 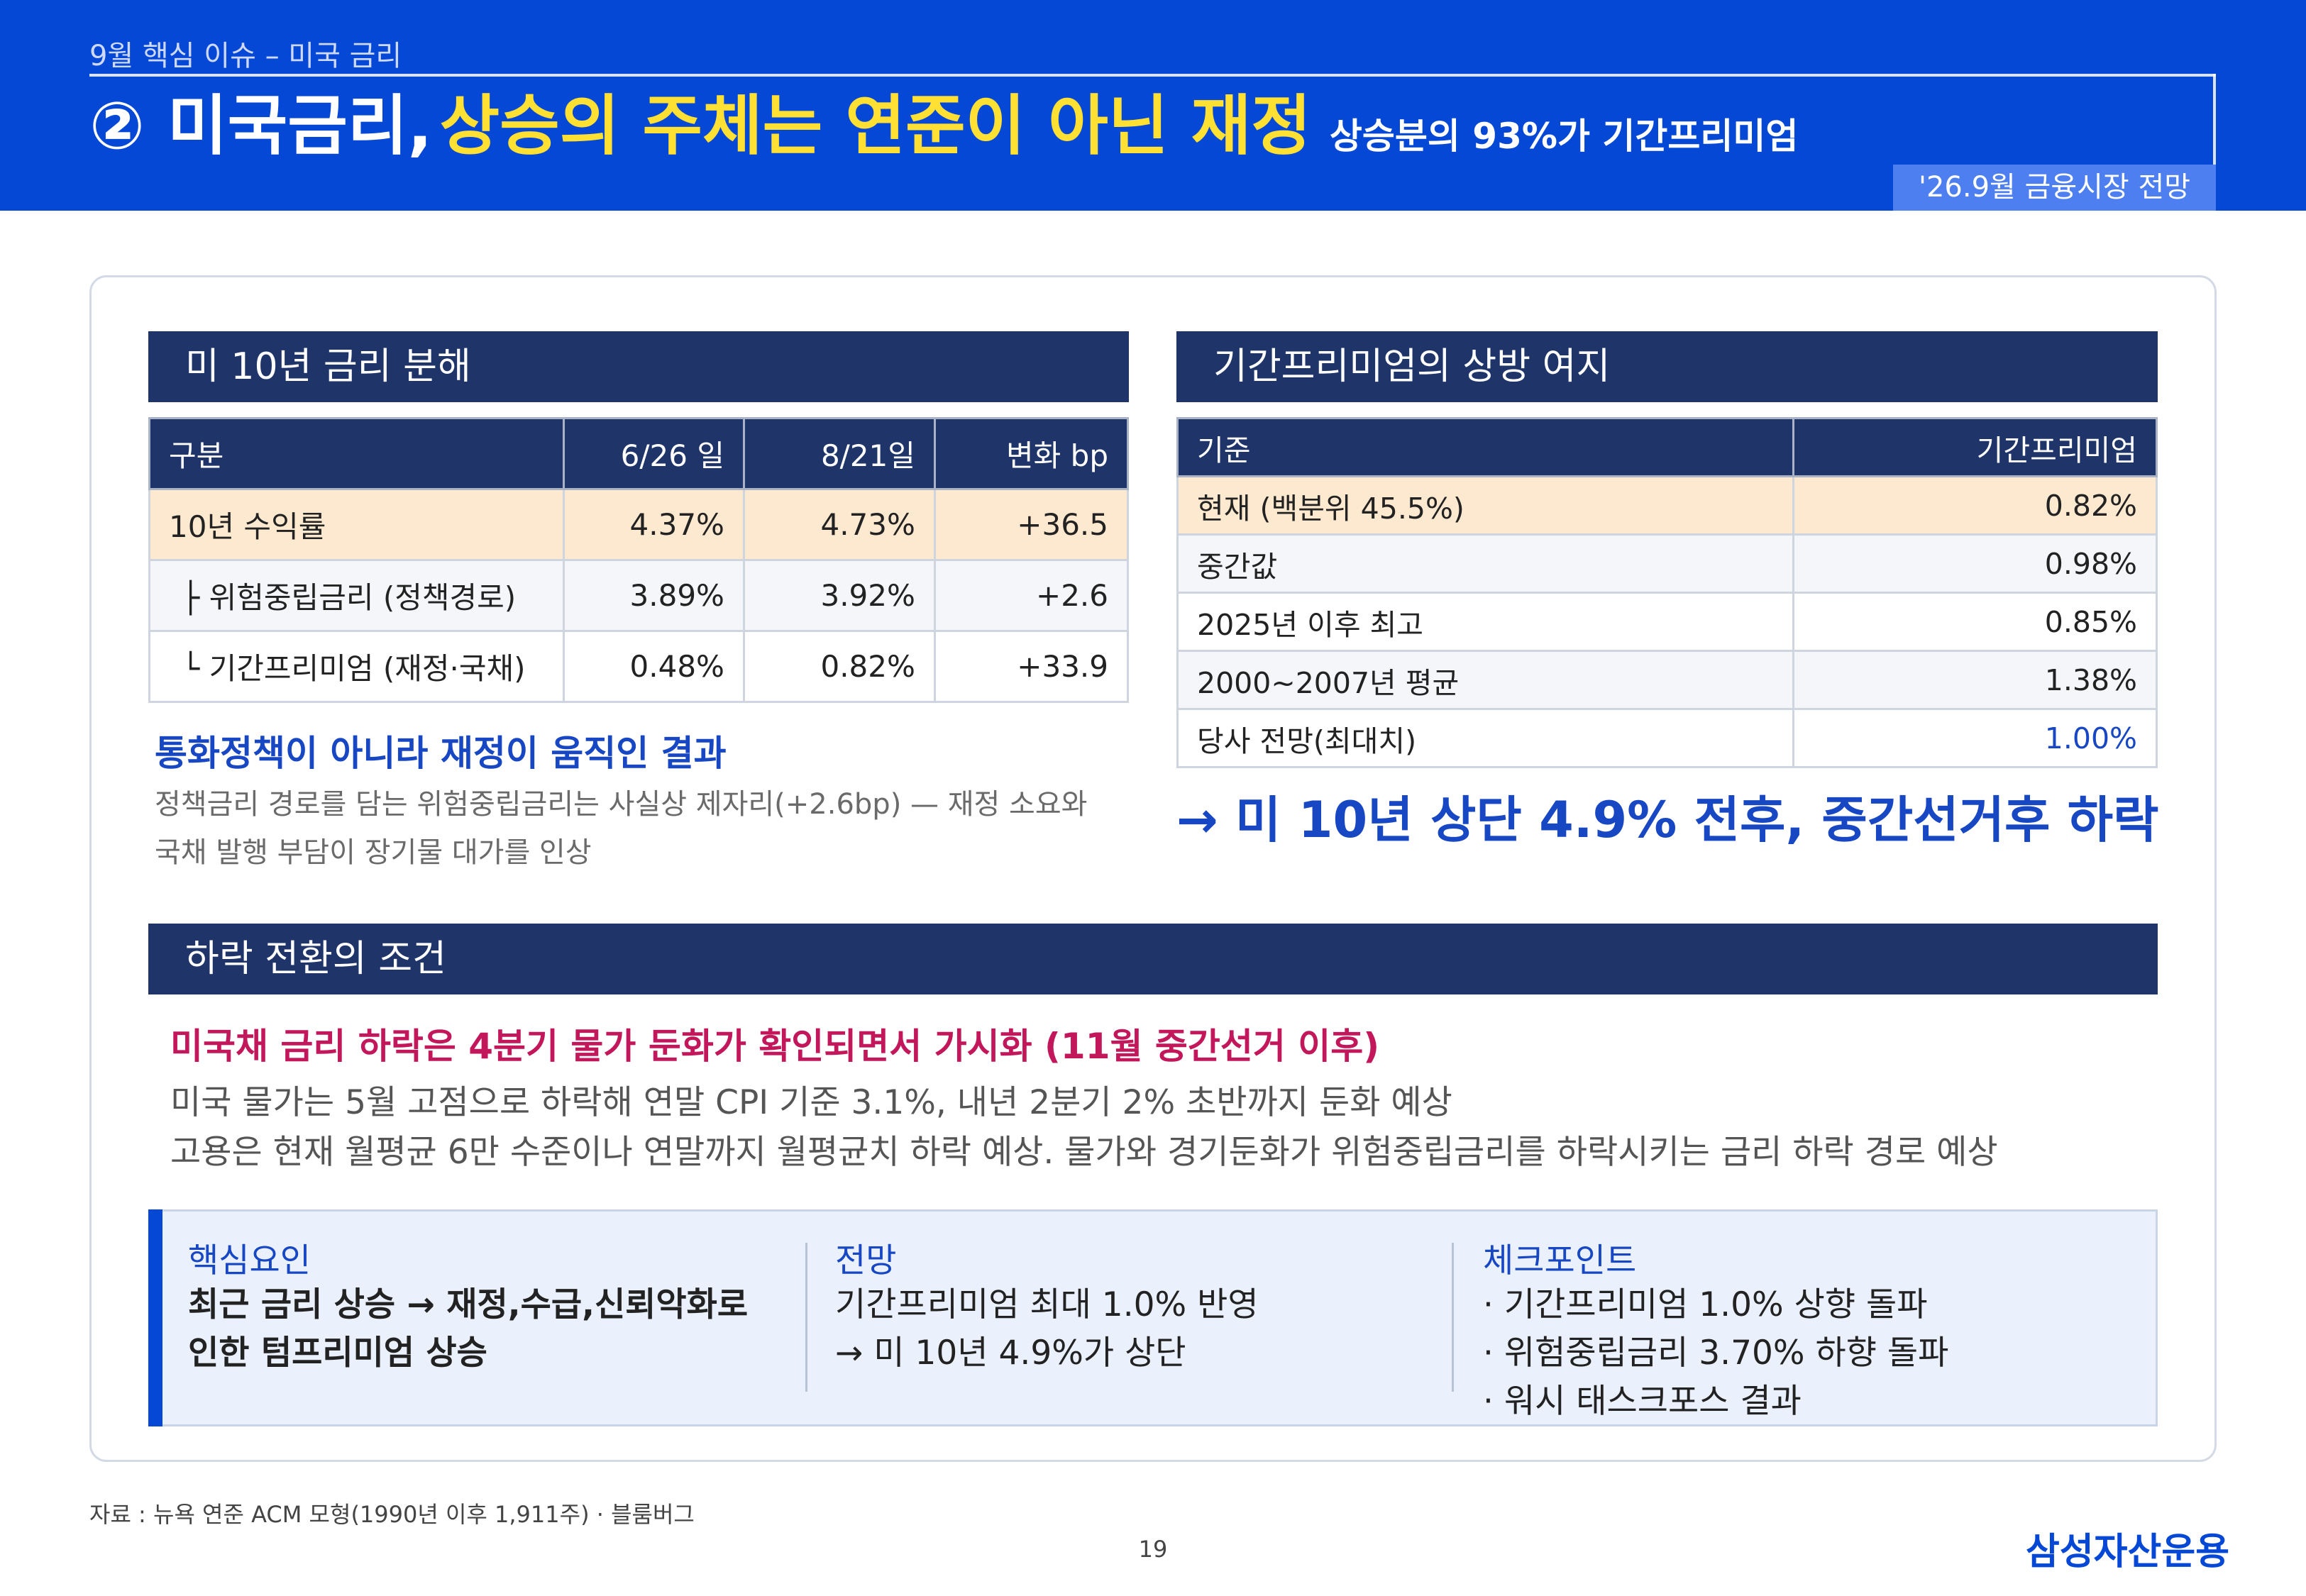 I want to click on table-cell: 0.85%, so click(x=1975, y=622).